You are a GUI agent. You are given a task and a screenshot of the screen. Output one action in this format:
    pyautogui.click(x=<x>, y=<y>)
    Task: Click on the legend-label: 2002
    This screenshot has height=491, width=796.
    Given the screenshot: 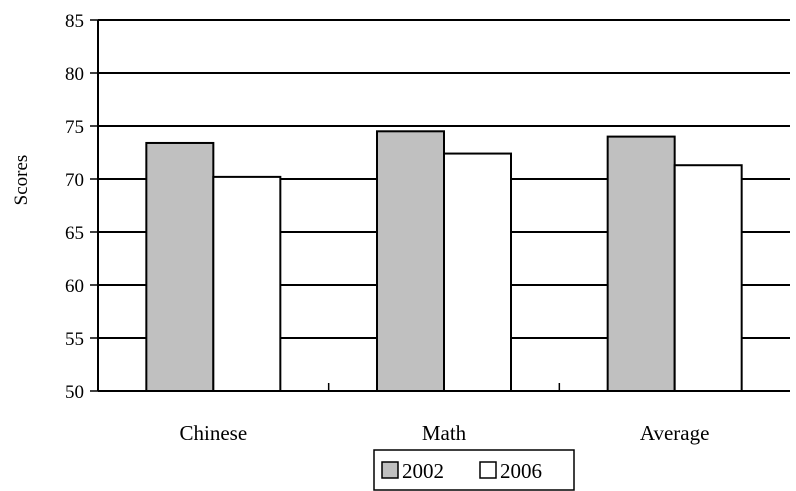 What is the action you would take?
    pyautogui.click(x=423, y=471)
    